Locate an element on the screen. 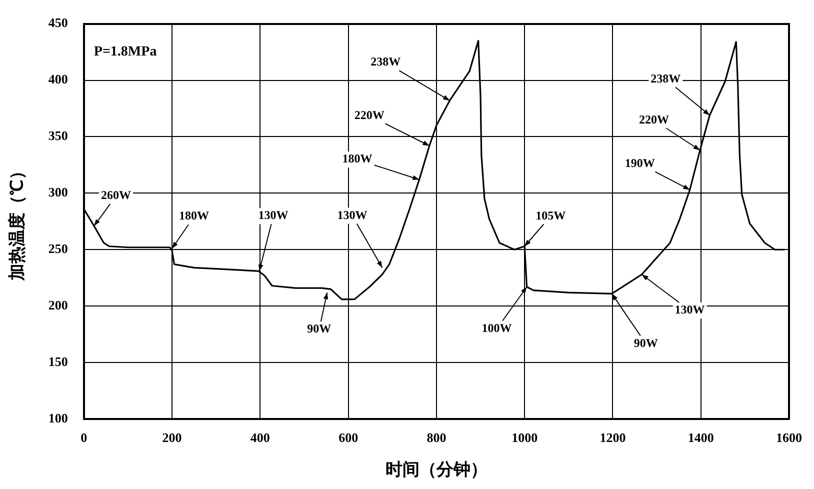 The height and width of the screenshot is (489, 814). x-tick-label: 400 is located at coordinates (260, 438).